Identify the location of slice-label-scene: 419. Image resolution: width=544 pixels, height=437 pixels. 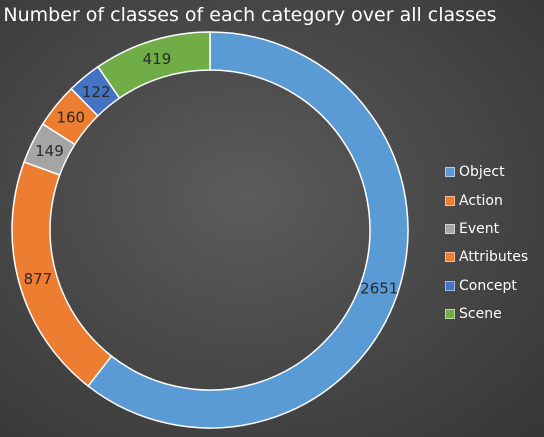
(157, 59).